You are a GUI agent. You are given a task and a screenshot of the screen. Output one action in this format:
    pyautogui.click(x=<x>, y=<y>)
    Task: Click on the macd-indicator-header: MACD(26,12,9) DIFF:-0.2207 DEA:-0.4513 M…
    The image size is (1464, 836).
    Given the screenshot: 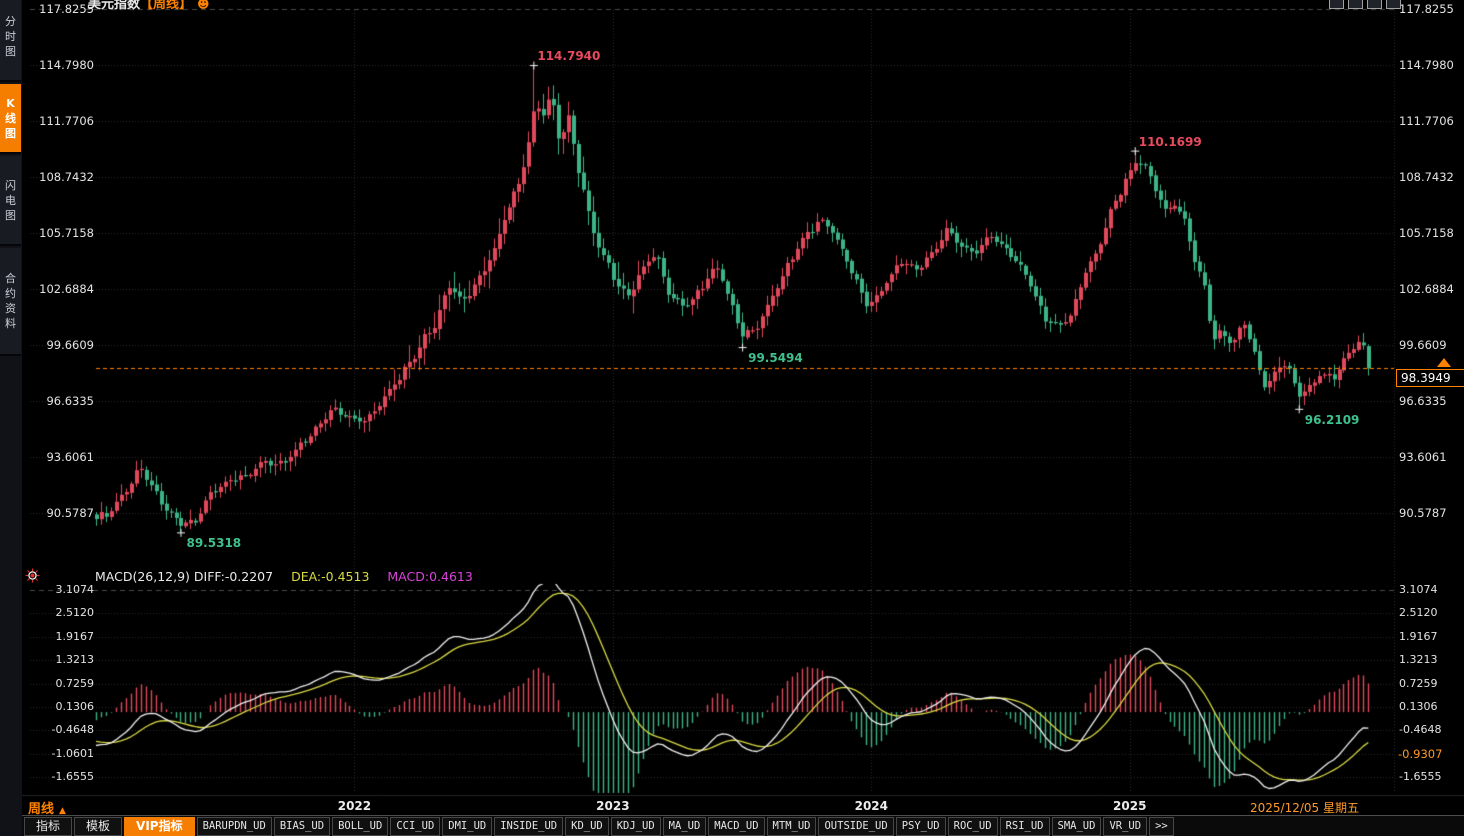 What is the action you would take?
    pyautogui.click(x=284, y=576)
    